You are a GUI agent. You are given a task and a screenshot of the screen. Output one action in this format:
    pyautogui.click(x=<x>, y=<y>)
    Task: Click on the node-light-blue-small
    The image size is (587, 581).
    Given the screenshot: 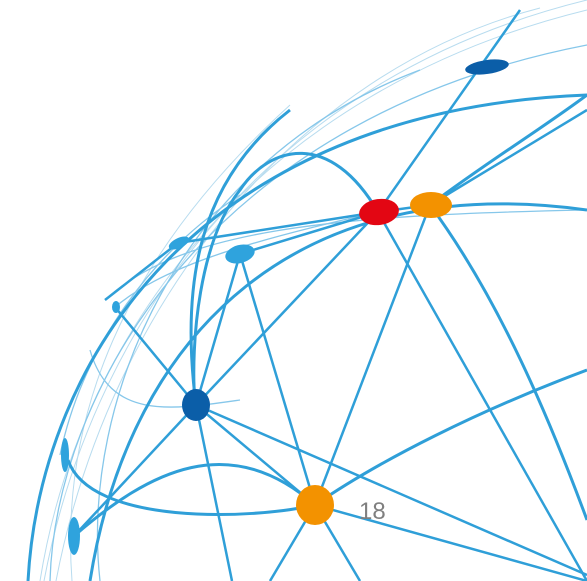 What is the action you would take?
    pyautogui.click(x=179, y=243)
    